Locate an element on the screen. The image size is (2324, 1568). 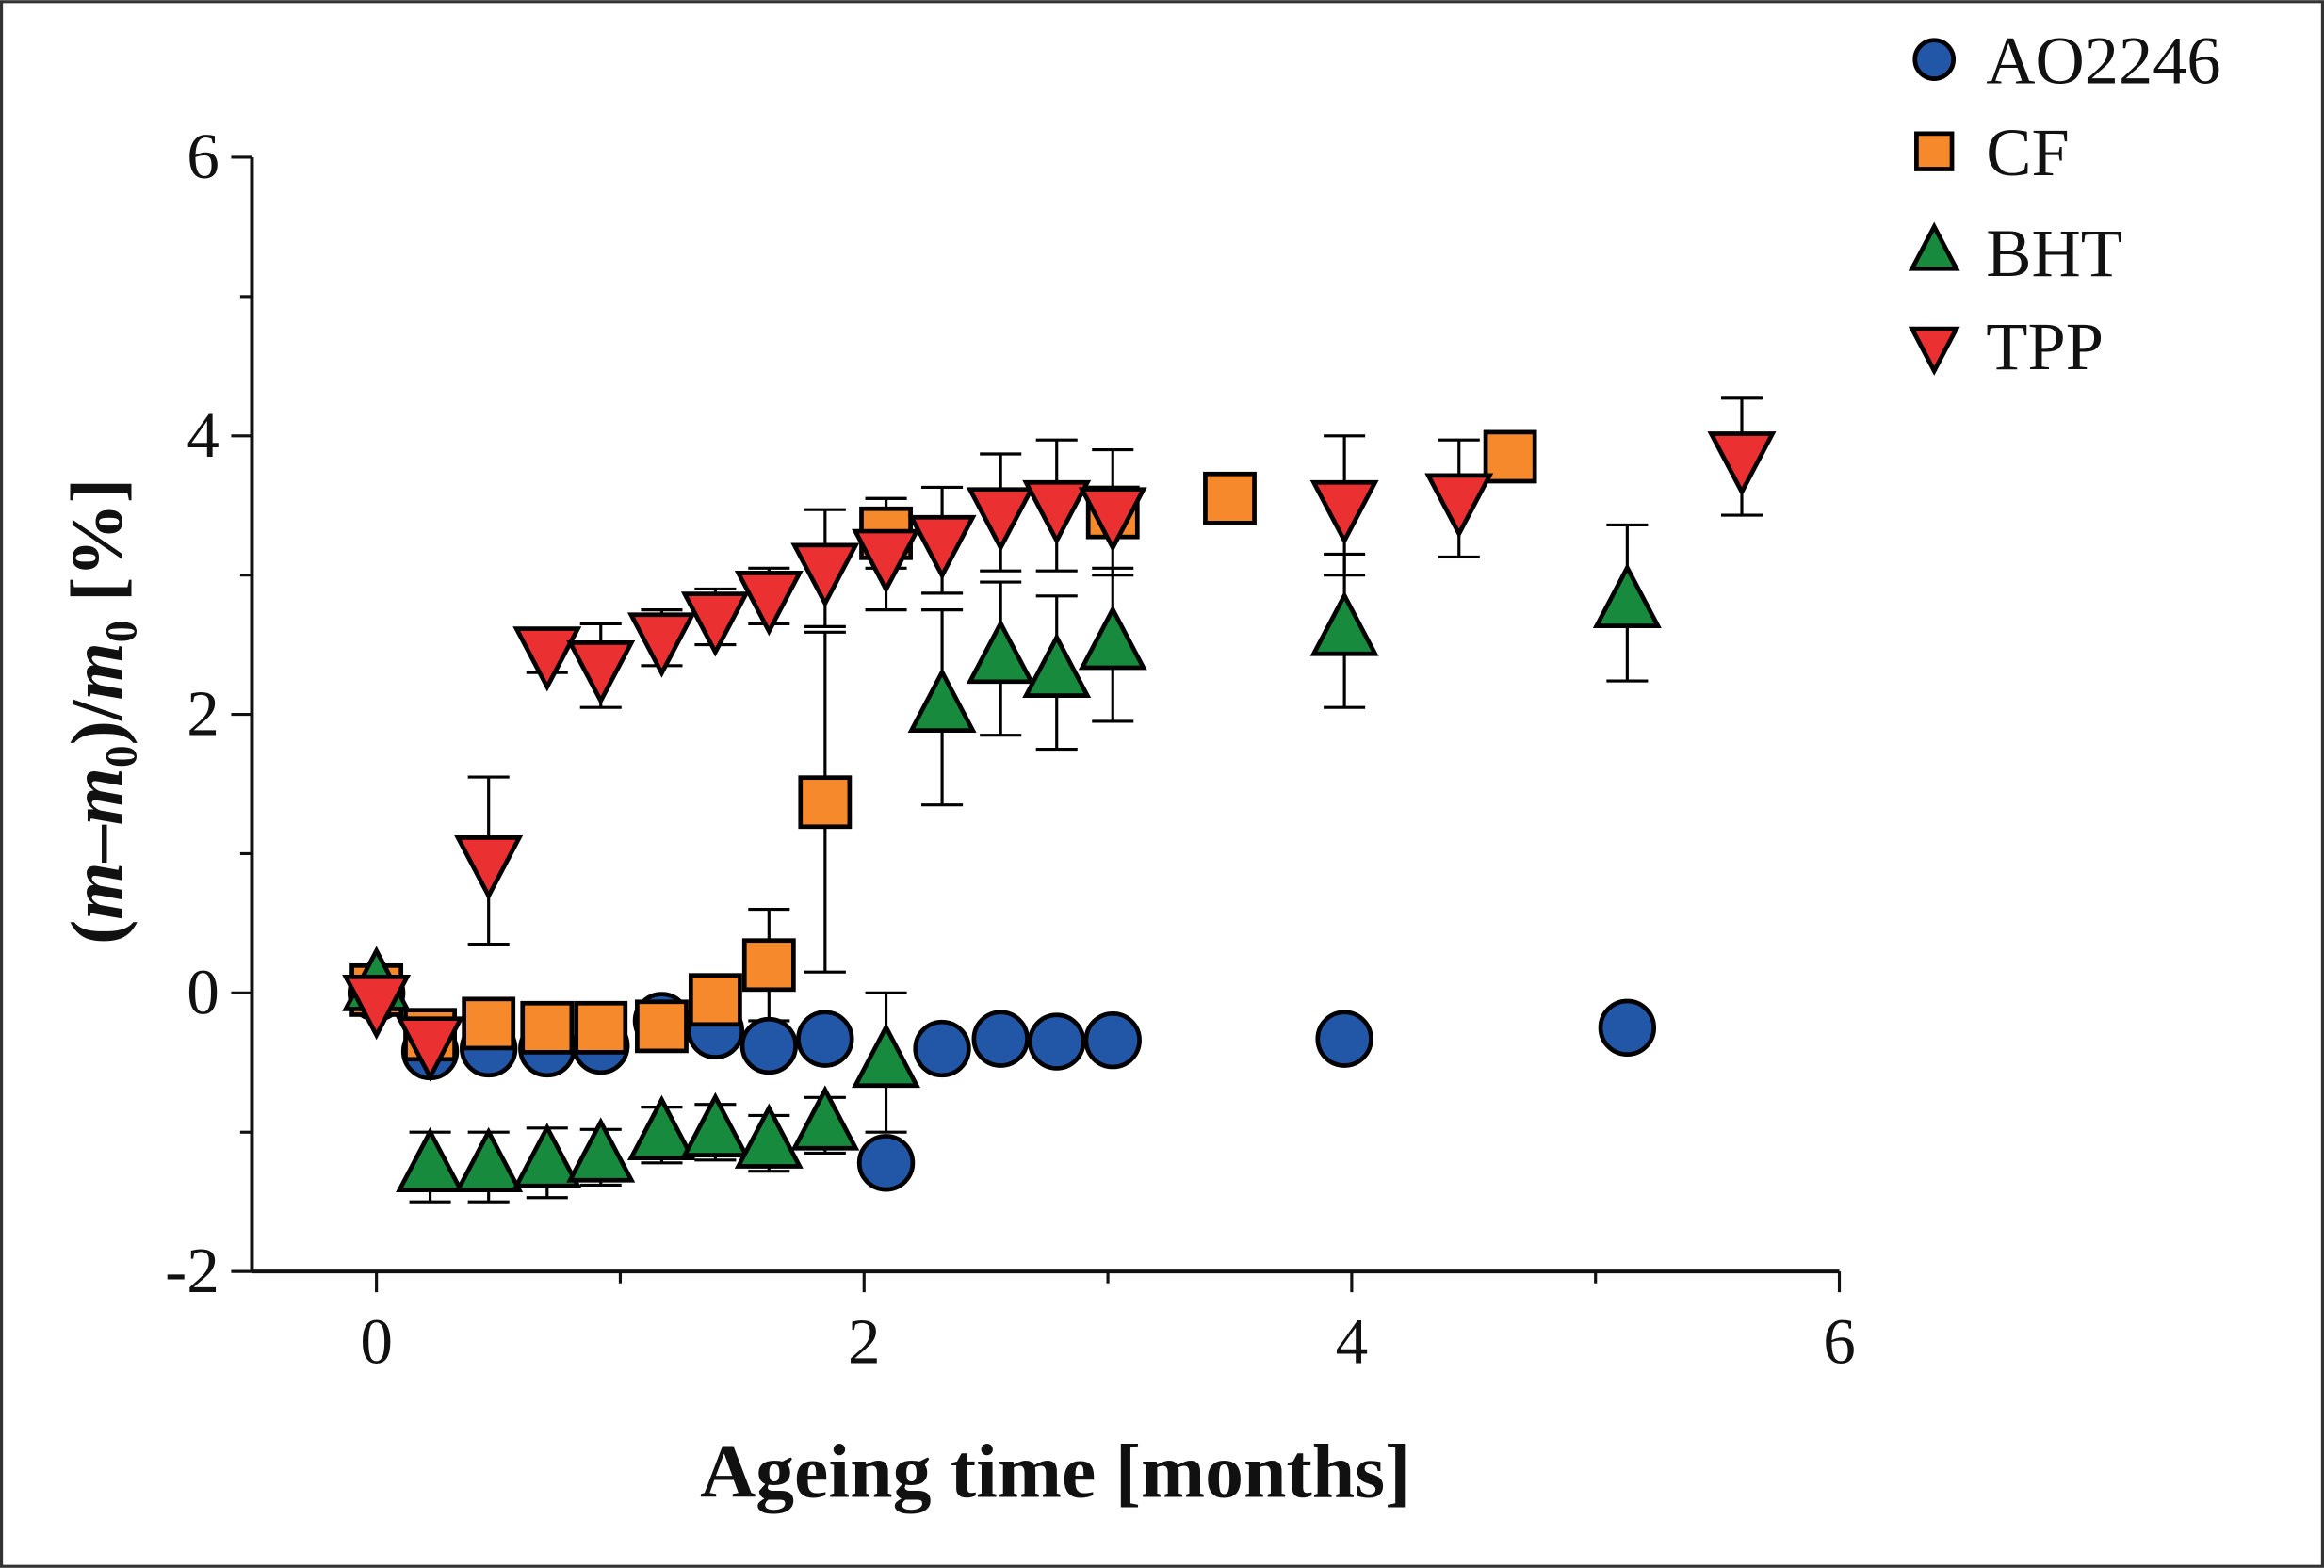
y-axis-label: (m–m0)/m0 [%] is located at coordinates (102, 711).